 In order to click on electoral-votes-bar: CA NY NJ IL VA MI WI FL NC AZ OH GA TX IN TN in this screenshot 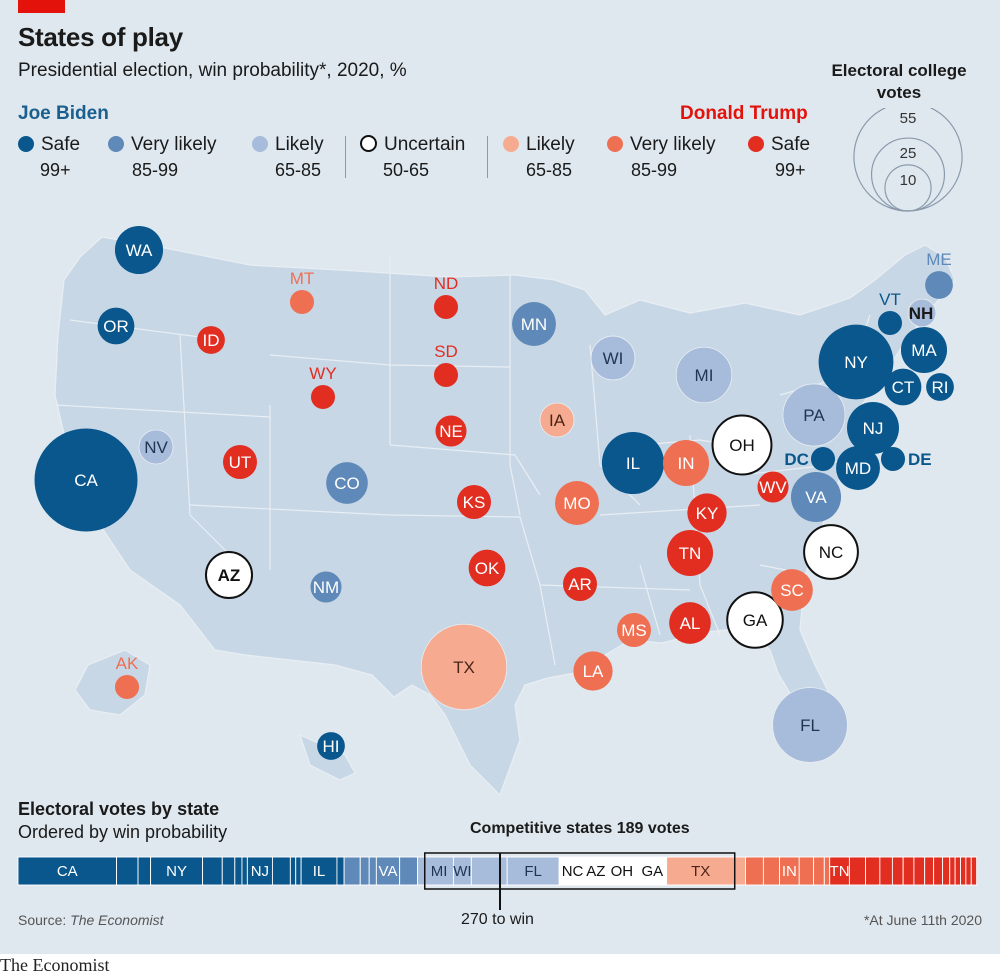, I will do `click(497, 881)`.